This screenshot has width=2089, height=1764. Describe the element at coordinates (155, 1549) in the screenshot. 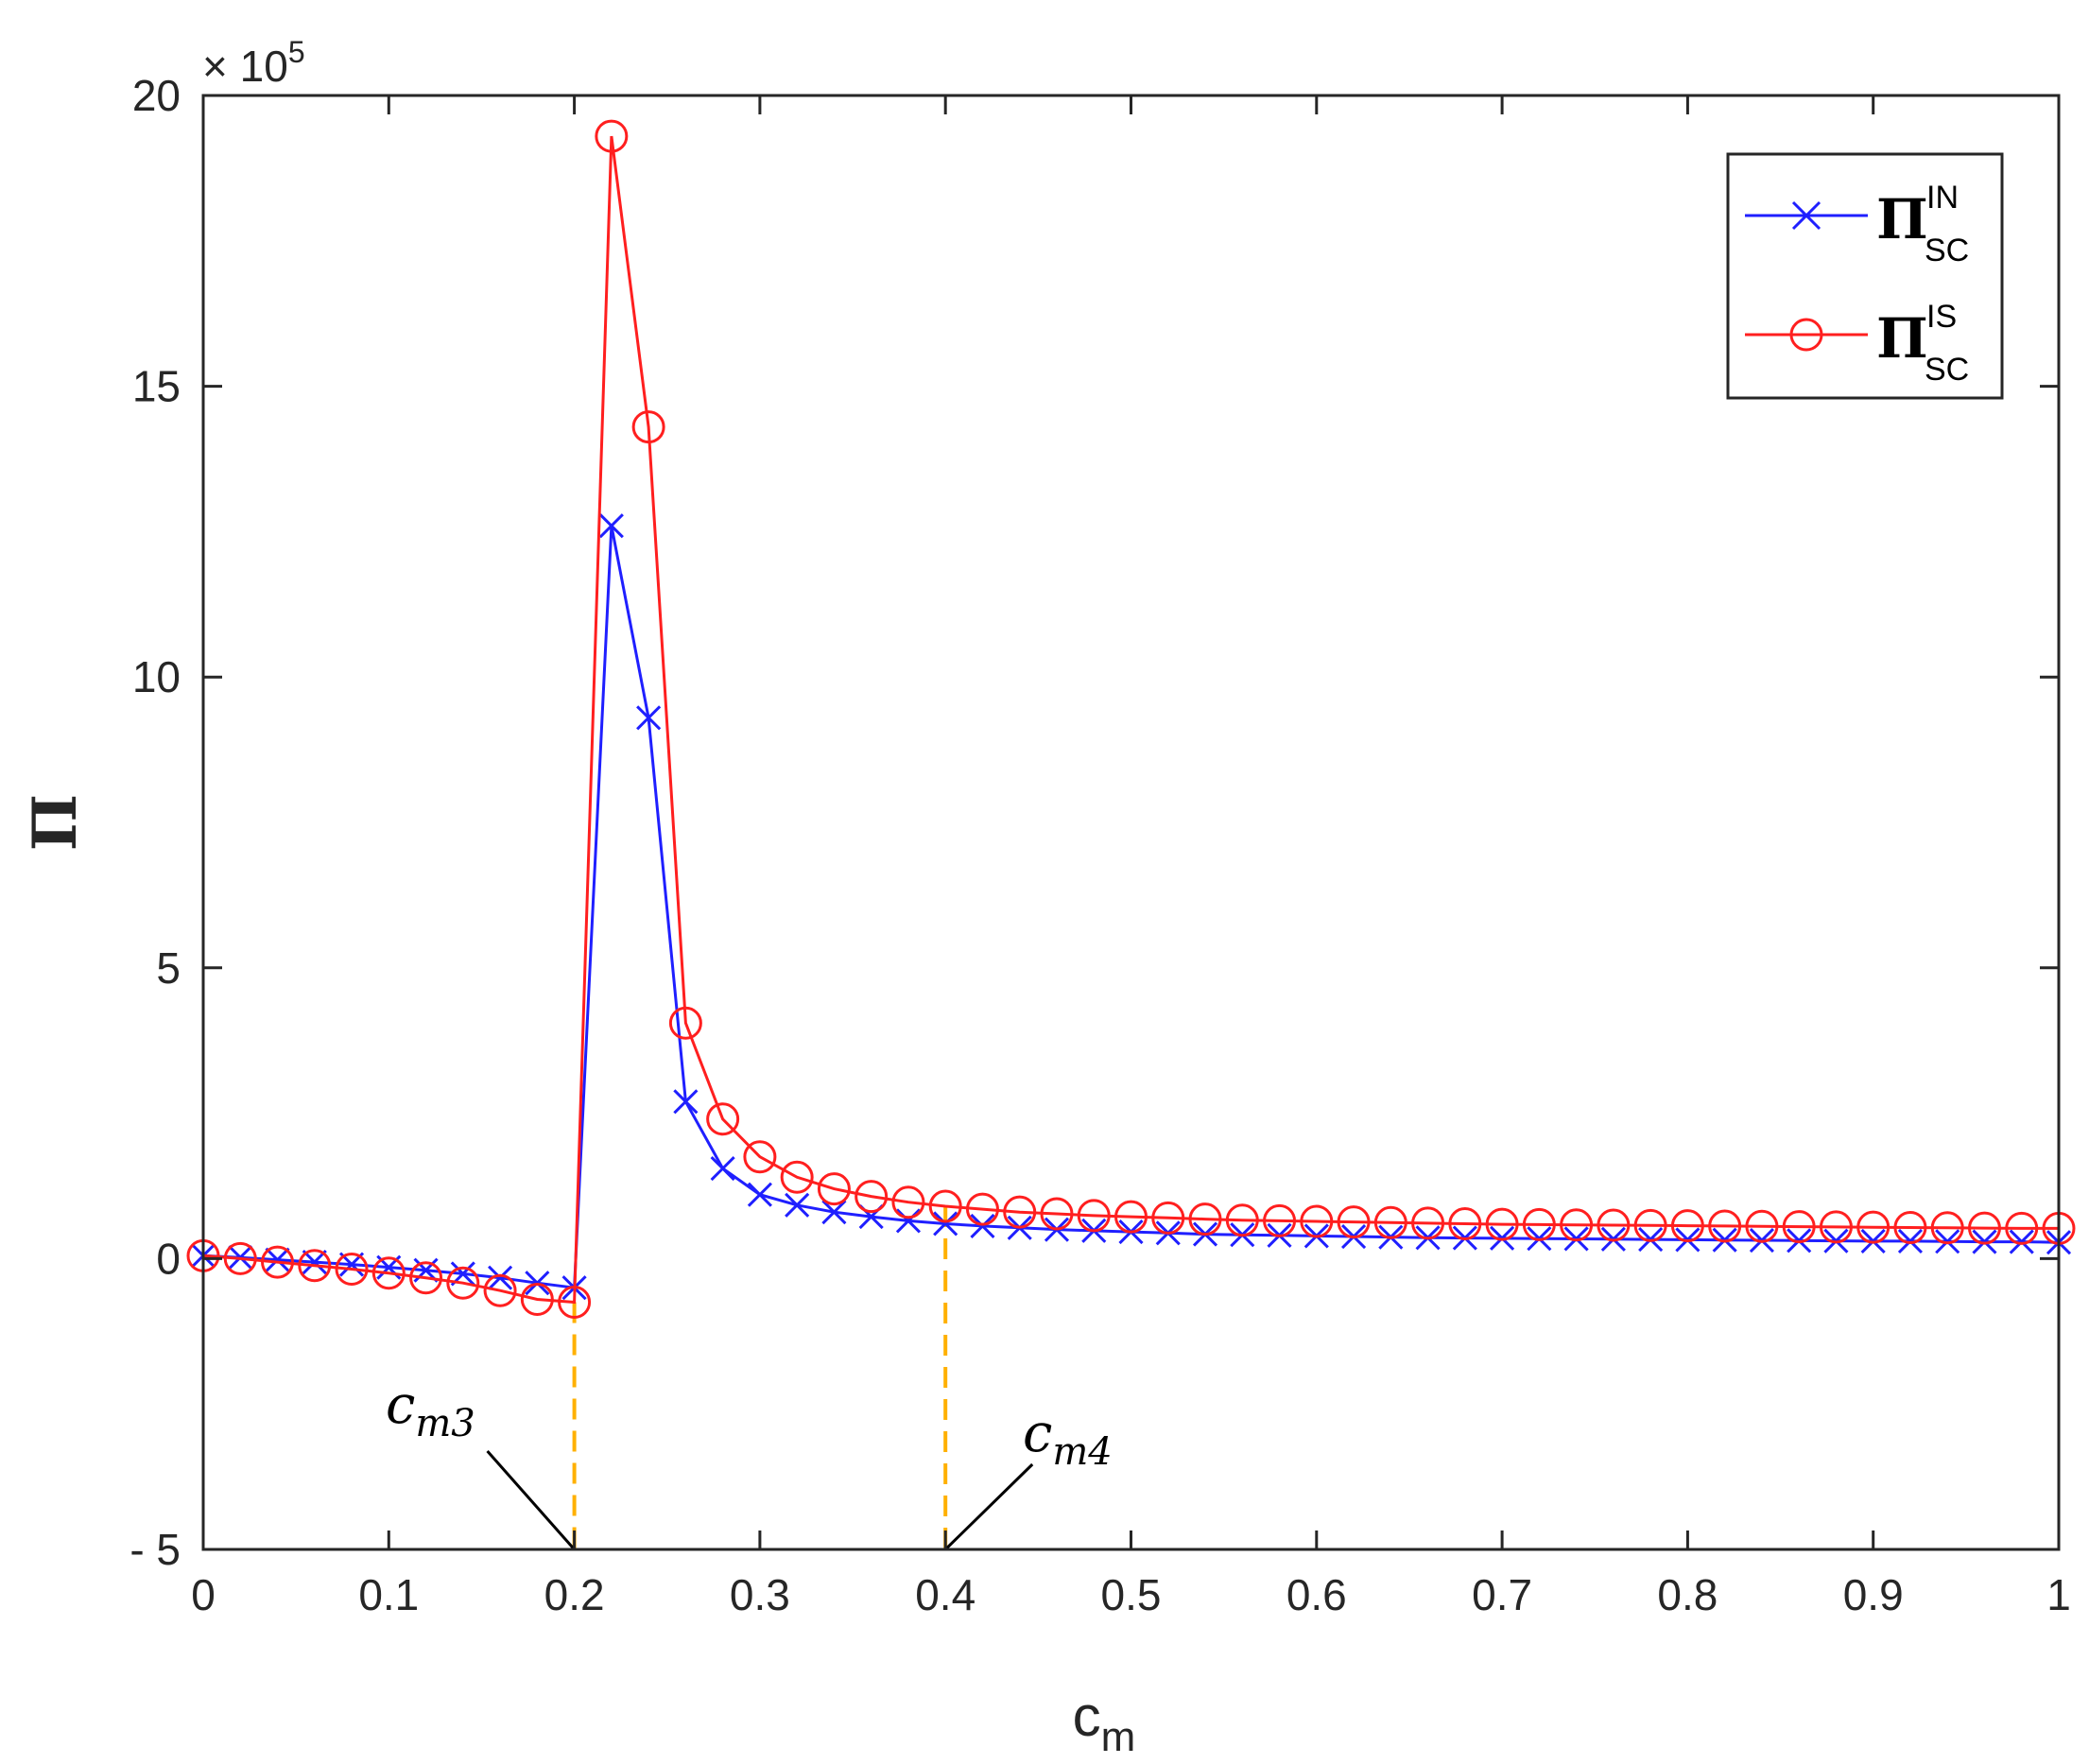

I see `y-tick-label: - 5` at that location.